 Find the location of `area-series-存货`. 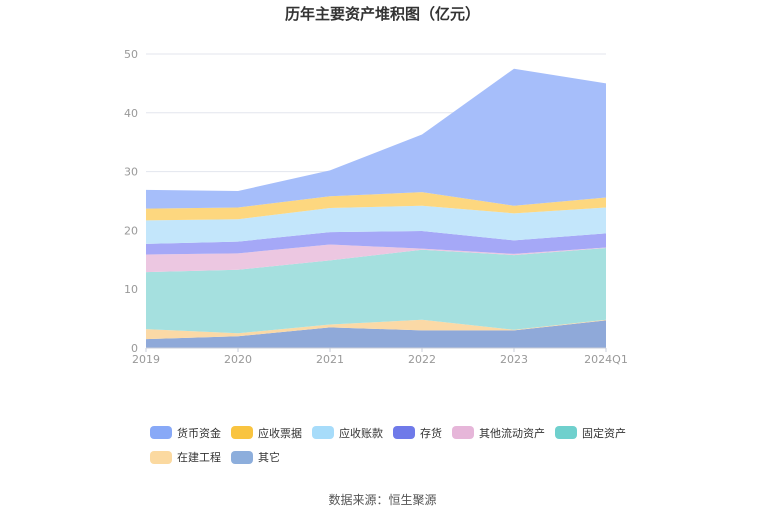

area-series-存货 is located at coordinates (376, 242).